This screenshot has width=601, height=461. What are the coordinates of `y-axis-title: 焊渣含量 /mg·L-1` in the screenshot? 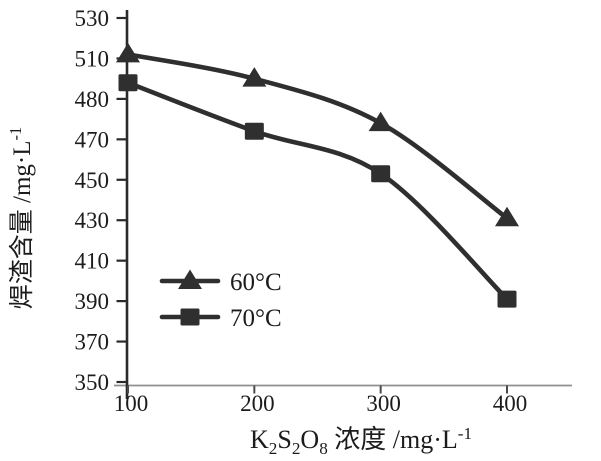 It's located at (21, 218).